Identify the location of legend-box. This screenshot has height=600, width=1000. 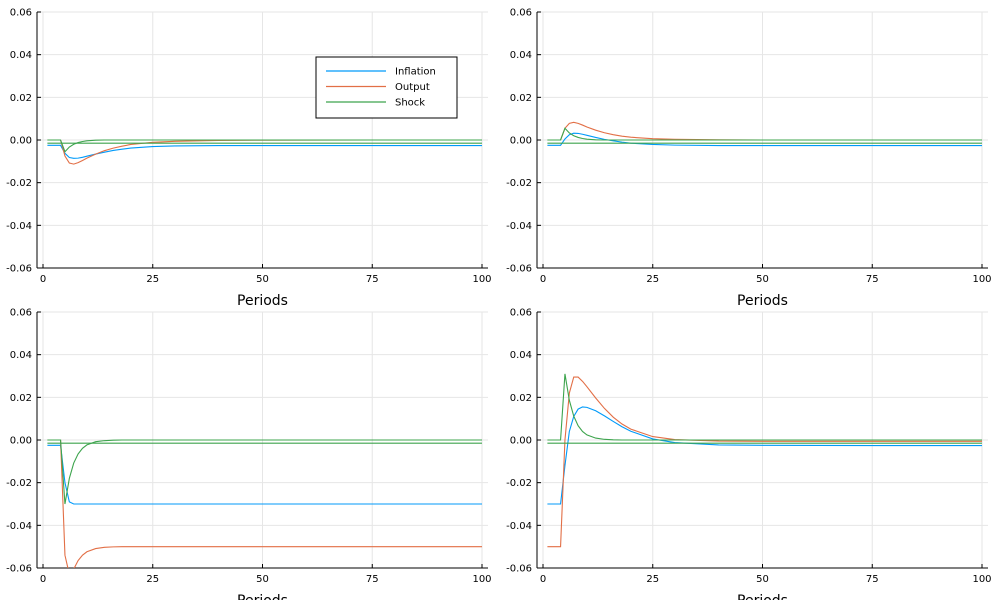
(386, 87).